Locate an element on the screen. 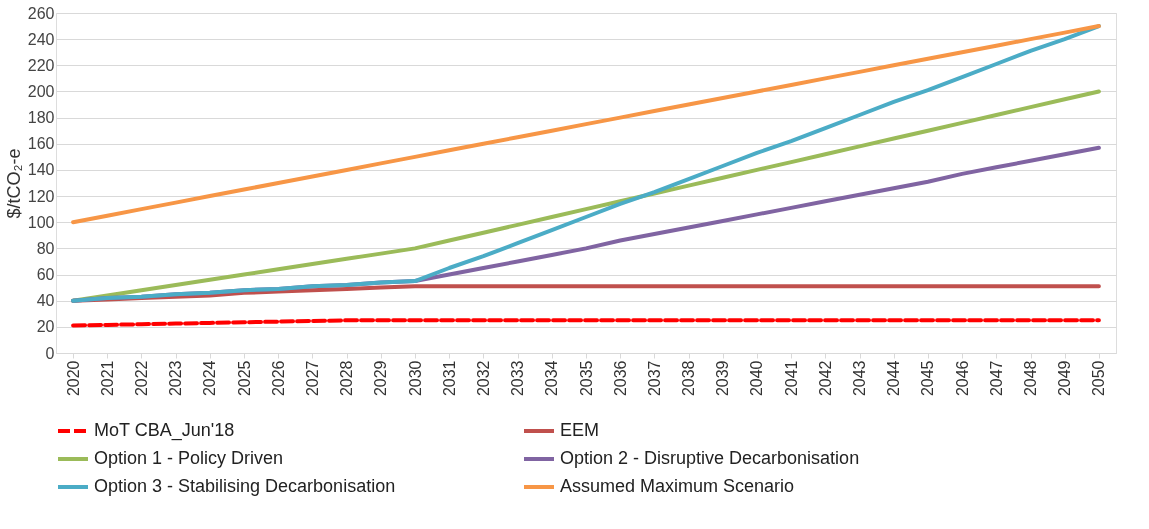 Image resolution: width=1149 pixels, height=529 pixels. legend-label: Option 3 - Stabilising Decarbonisation is located at coordinates (245, 486).